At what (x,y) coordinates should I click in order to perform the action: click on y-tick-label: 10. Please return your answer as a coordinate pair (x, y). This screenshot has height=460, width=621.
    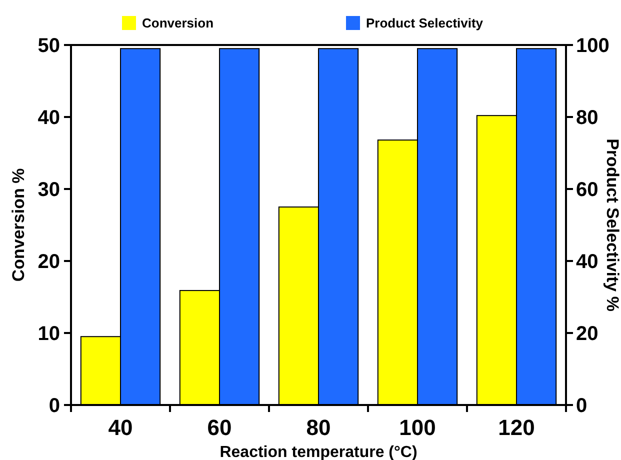
    Looking at the image, I should click on (49, 334).